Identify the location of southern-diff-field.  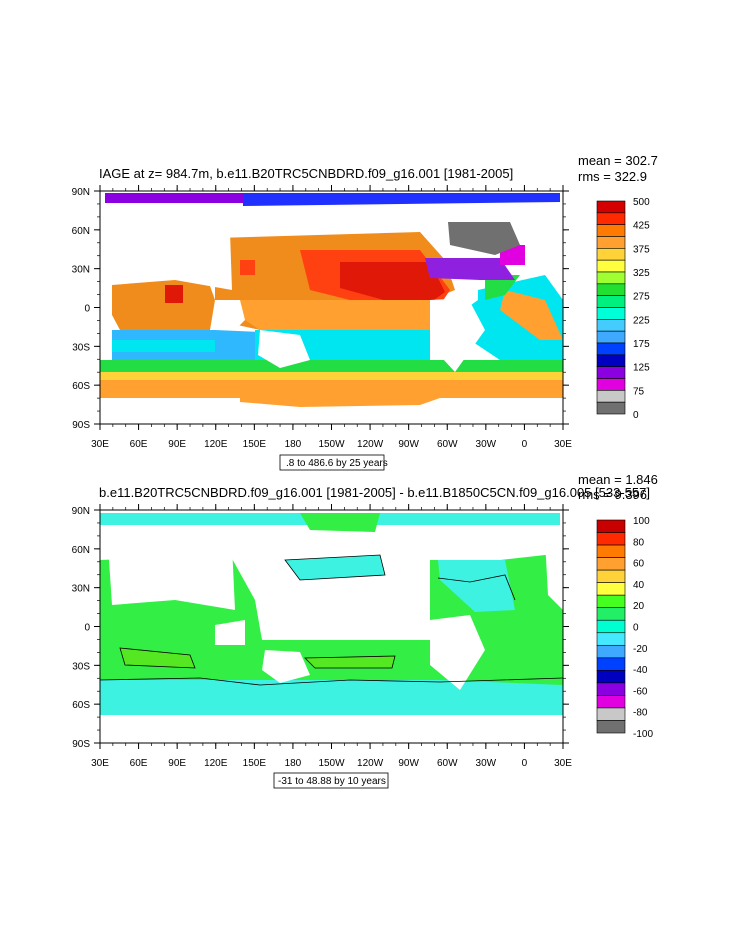
(331, 697).